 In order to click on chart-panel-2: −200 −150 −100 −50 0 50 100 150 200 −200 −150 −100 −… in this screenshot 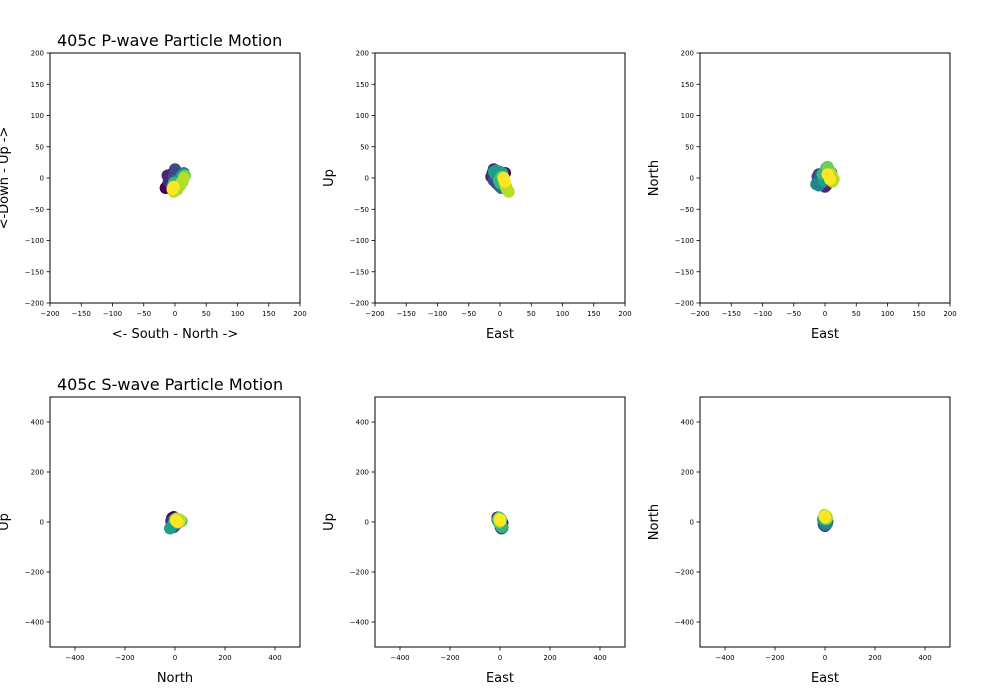, I will do `click(477, 196)`.